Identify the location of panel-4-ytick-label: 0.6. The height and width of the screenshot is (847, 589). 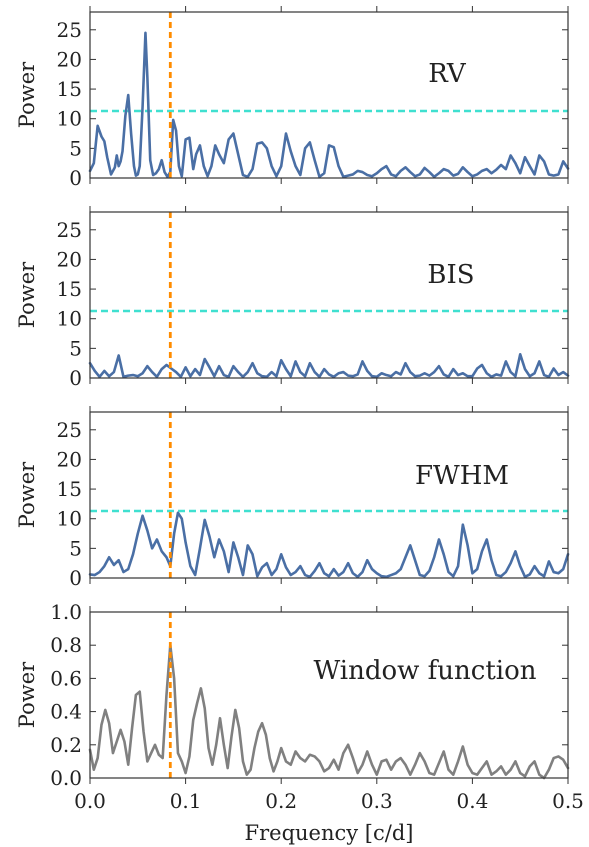
(66, 678).